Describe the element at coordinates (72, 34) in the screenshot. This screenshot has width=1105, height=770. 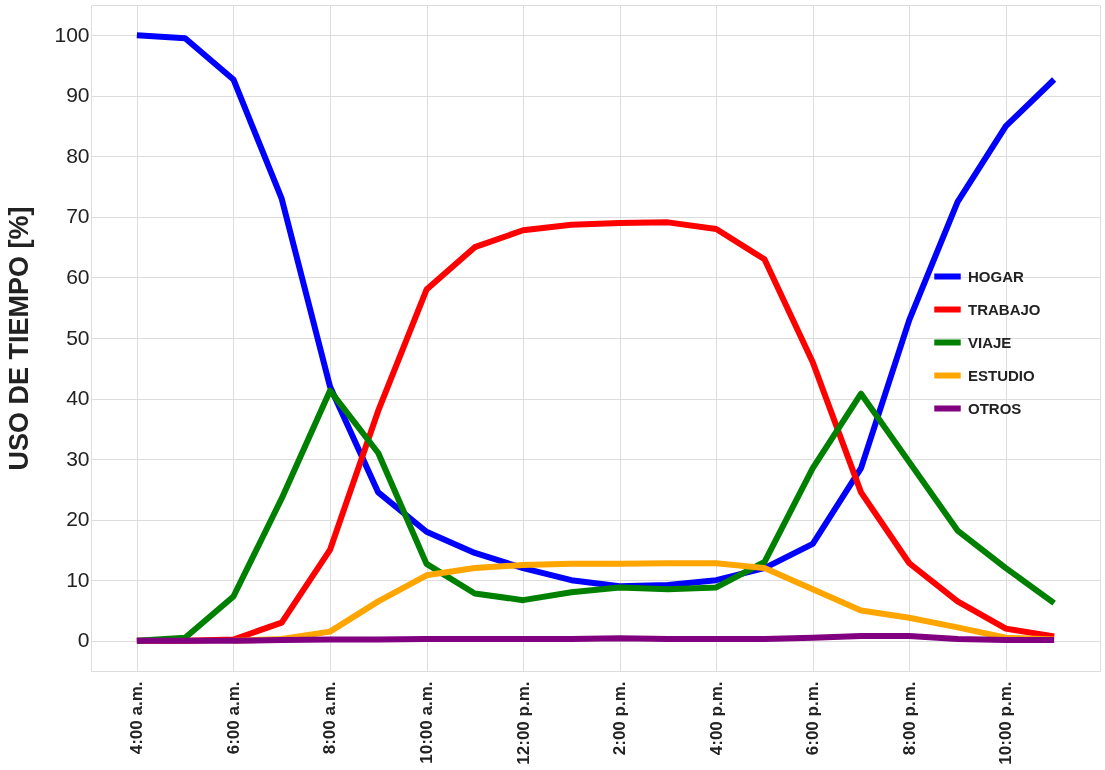
I see `y-tick-label: 100` at that location.